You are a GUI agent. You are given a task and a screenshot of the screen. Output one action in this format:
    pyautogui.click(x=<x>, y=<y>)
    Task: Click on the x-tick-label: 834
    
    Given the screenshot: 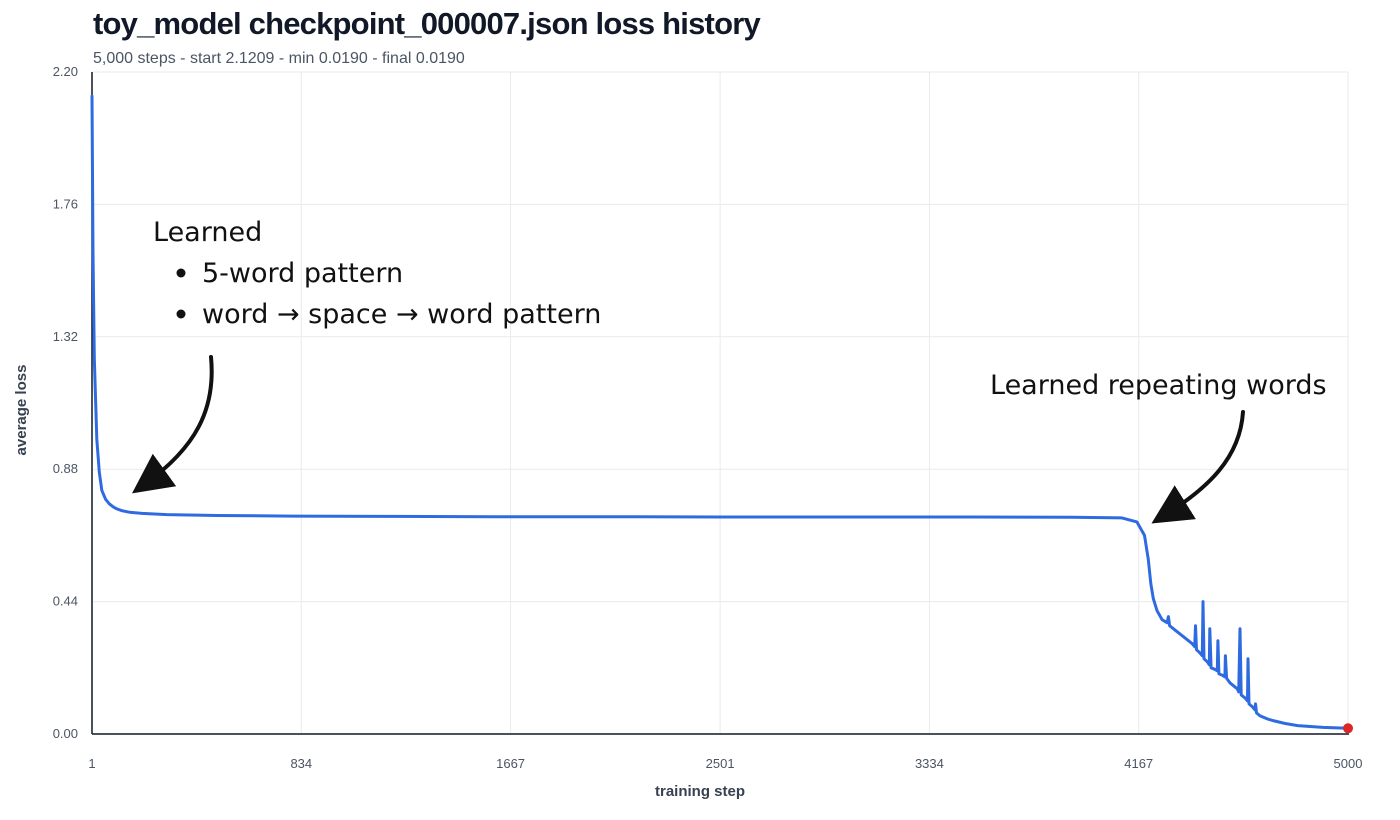 What is the action you would take?
    pyautogui.click(x=301, y=763)
    